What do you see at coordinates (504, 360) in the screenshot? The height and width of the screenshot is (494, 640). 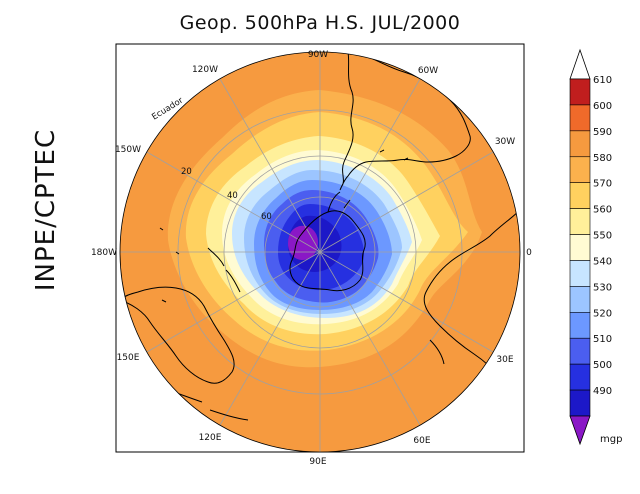 I see `lon-label-30e: 30E` at bounding box center [504, 360].